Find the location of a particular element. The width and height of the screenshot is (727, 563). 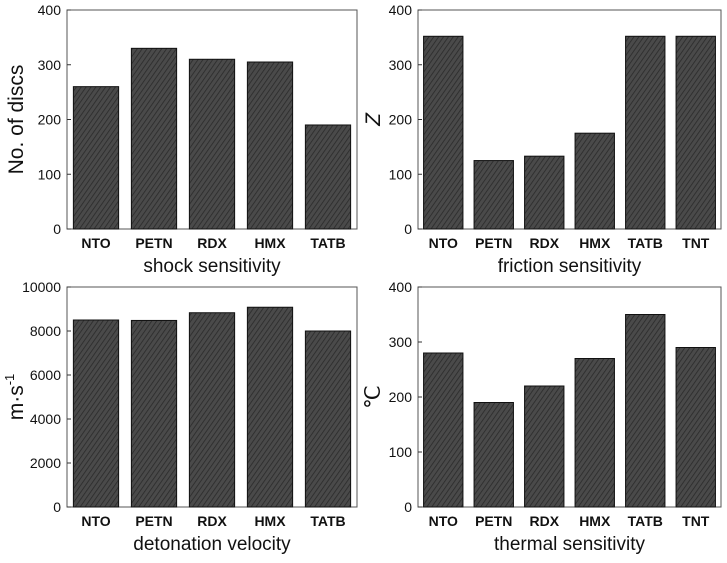

y-axis-title: m·s-1 is located at coordinates (15, 397).